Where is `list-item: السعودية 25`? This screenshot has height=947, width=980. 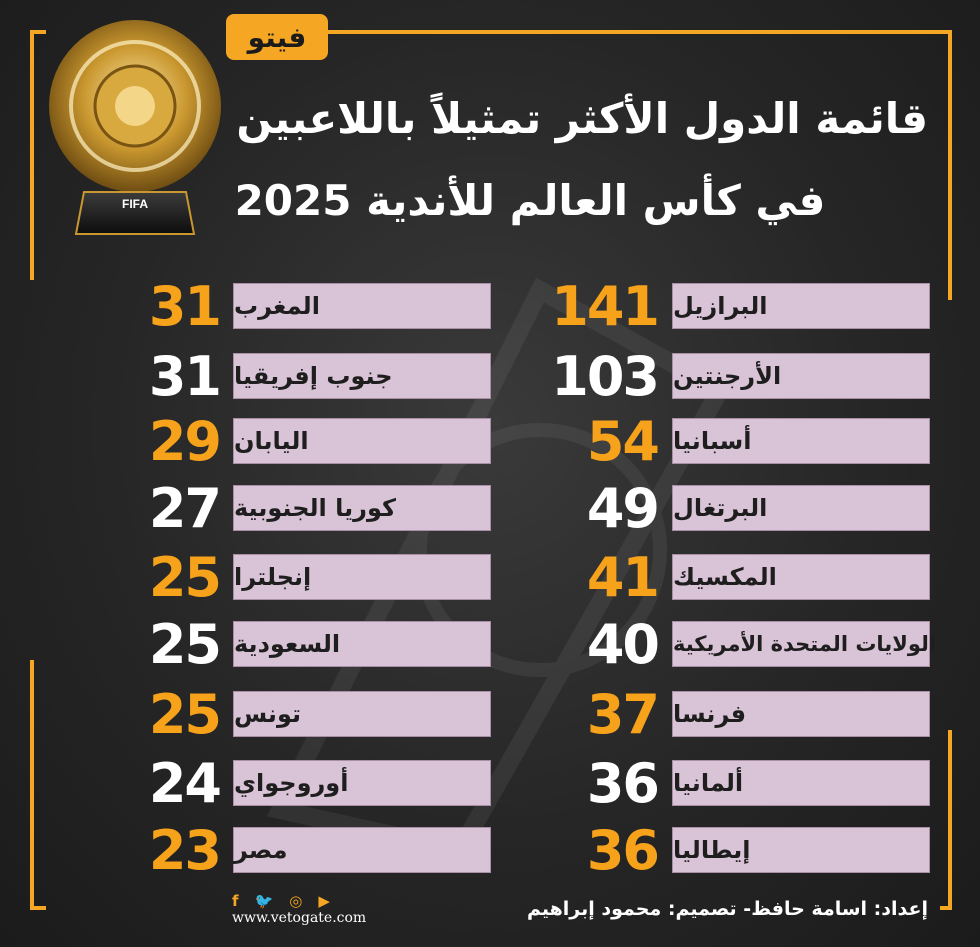
list-item: السعودية 25 is located at coordinates (316, 644).